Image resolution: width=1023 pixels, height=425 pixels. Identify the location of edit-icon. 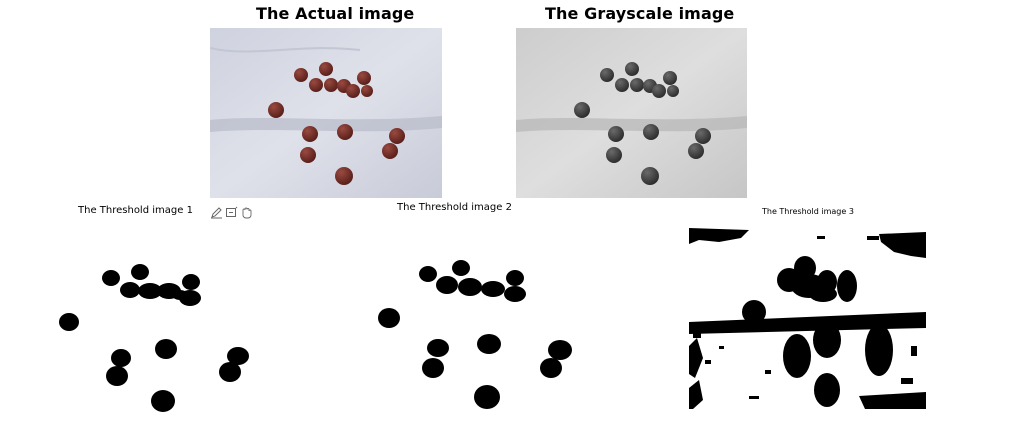
(216, 212).